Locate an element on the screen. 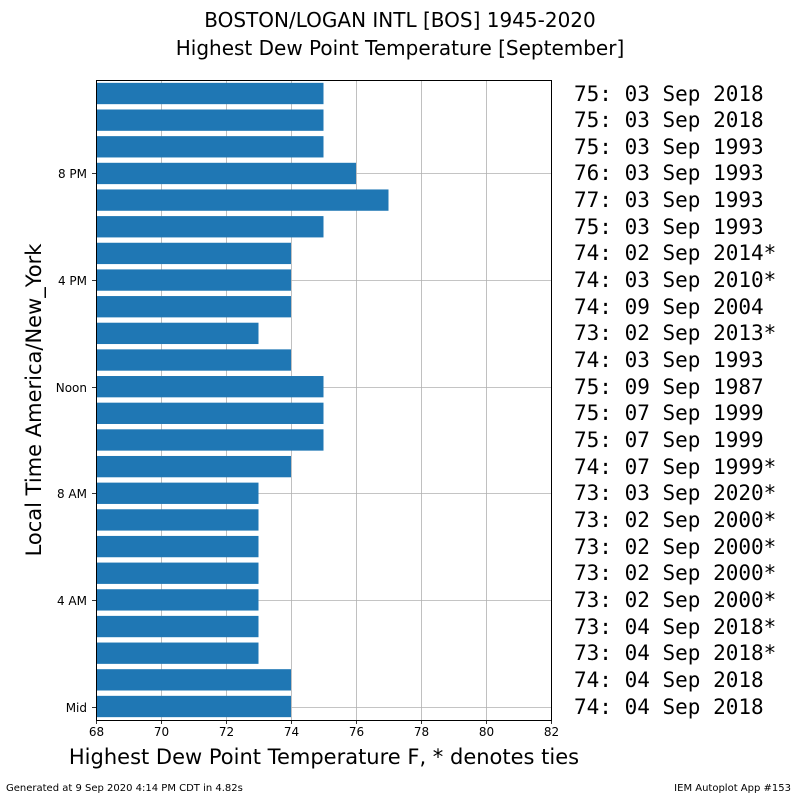 This screenshot has width=800, height=800. x-tick-label: 74 is located at coordinates (291, 732).